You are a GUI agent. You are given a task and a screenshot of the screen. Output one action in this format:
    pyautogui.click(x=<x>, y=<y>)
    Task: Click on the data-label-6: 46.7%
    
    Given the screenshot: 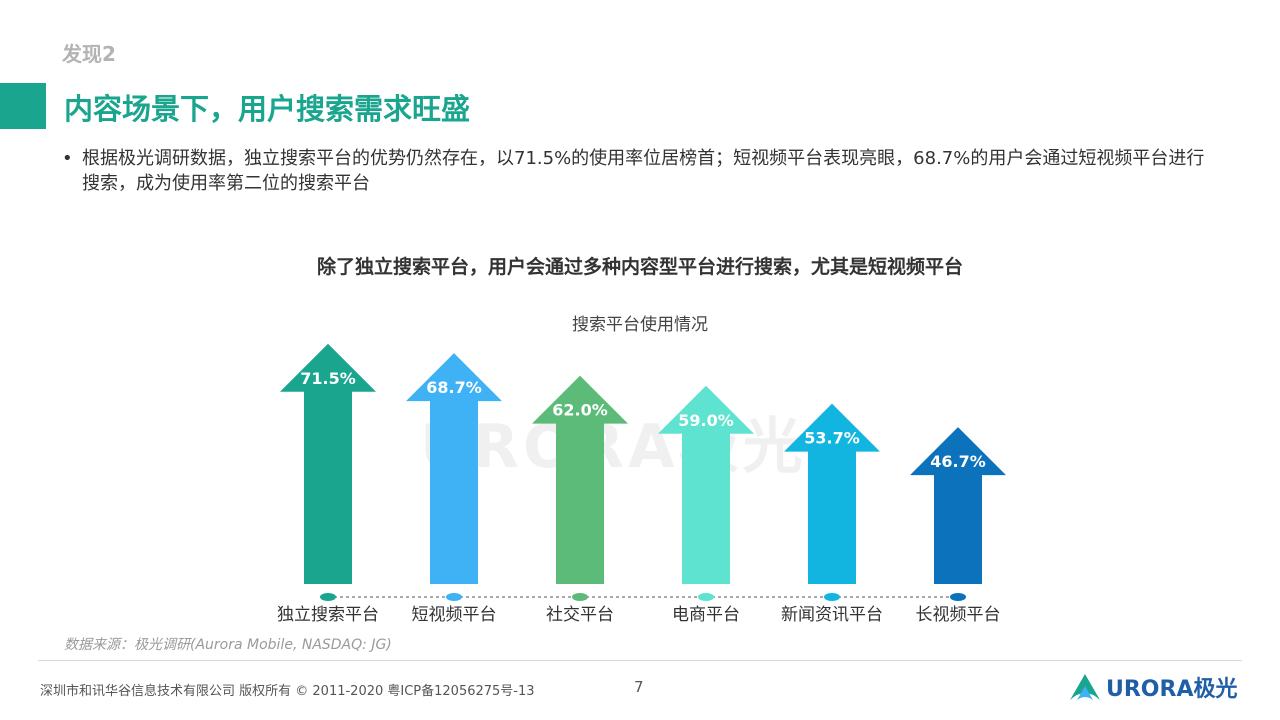 What is the action you would take?
    pyautogui.click(x=958, y=461)
    